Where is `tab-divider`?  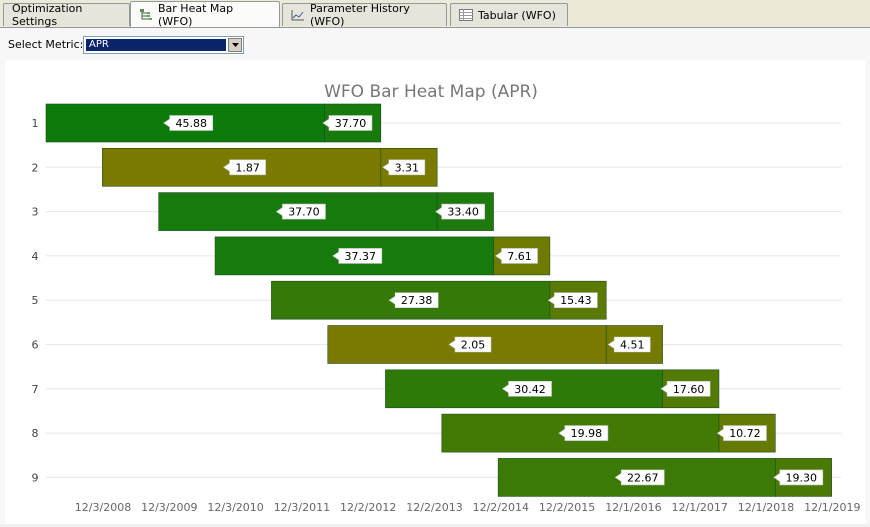 tab-divider is located at coordinates (435, 27).